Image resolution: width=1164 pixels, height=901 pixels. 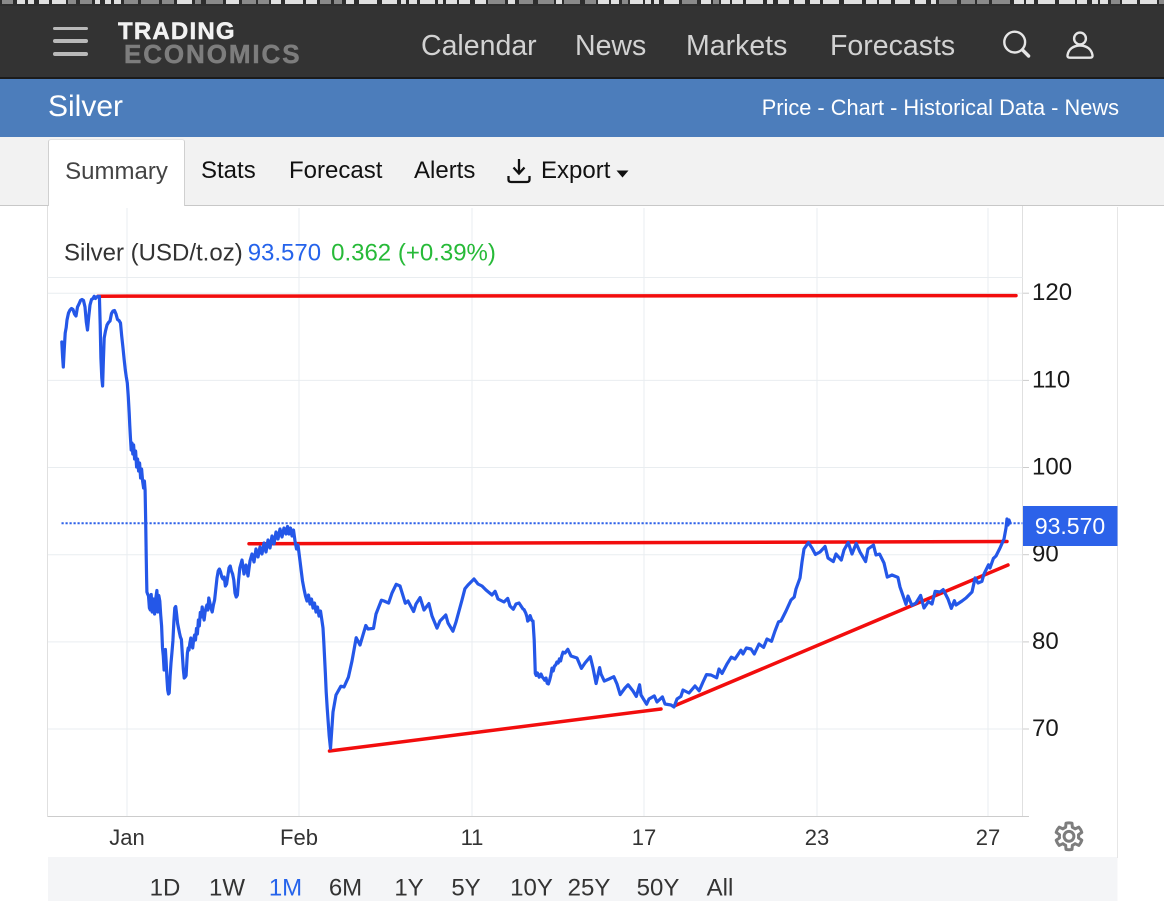 I want to click on svg-text: 100, so click(x=1052, y=467).